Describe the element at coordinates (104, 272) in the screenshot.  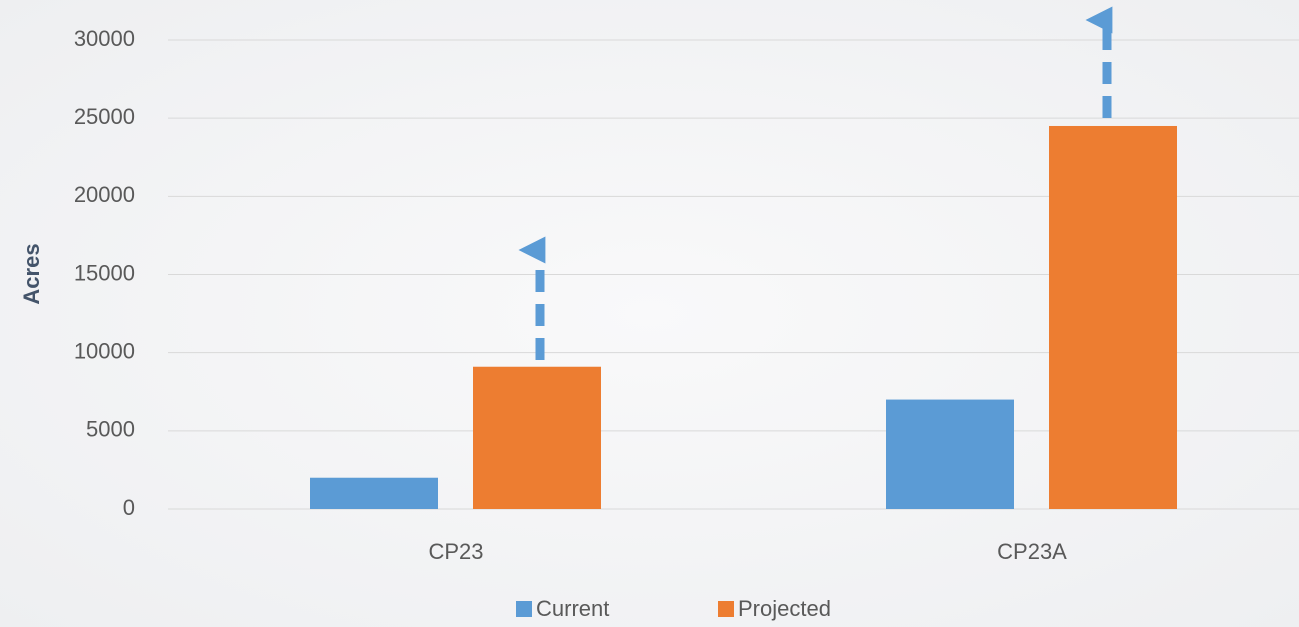
I see `y-tick-label: 15000` at that location.